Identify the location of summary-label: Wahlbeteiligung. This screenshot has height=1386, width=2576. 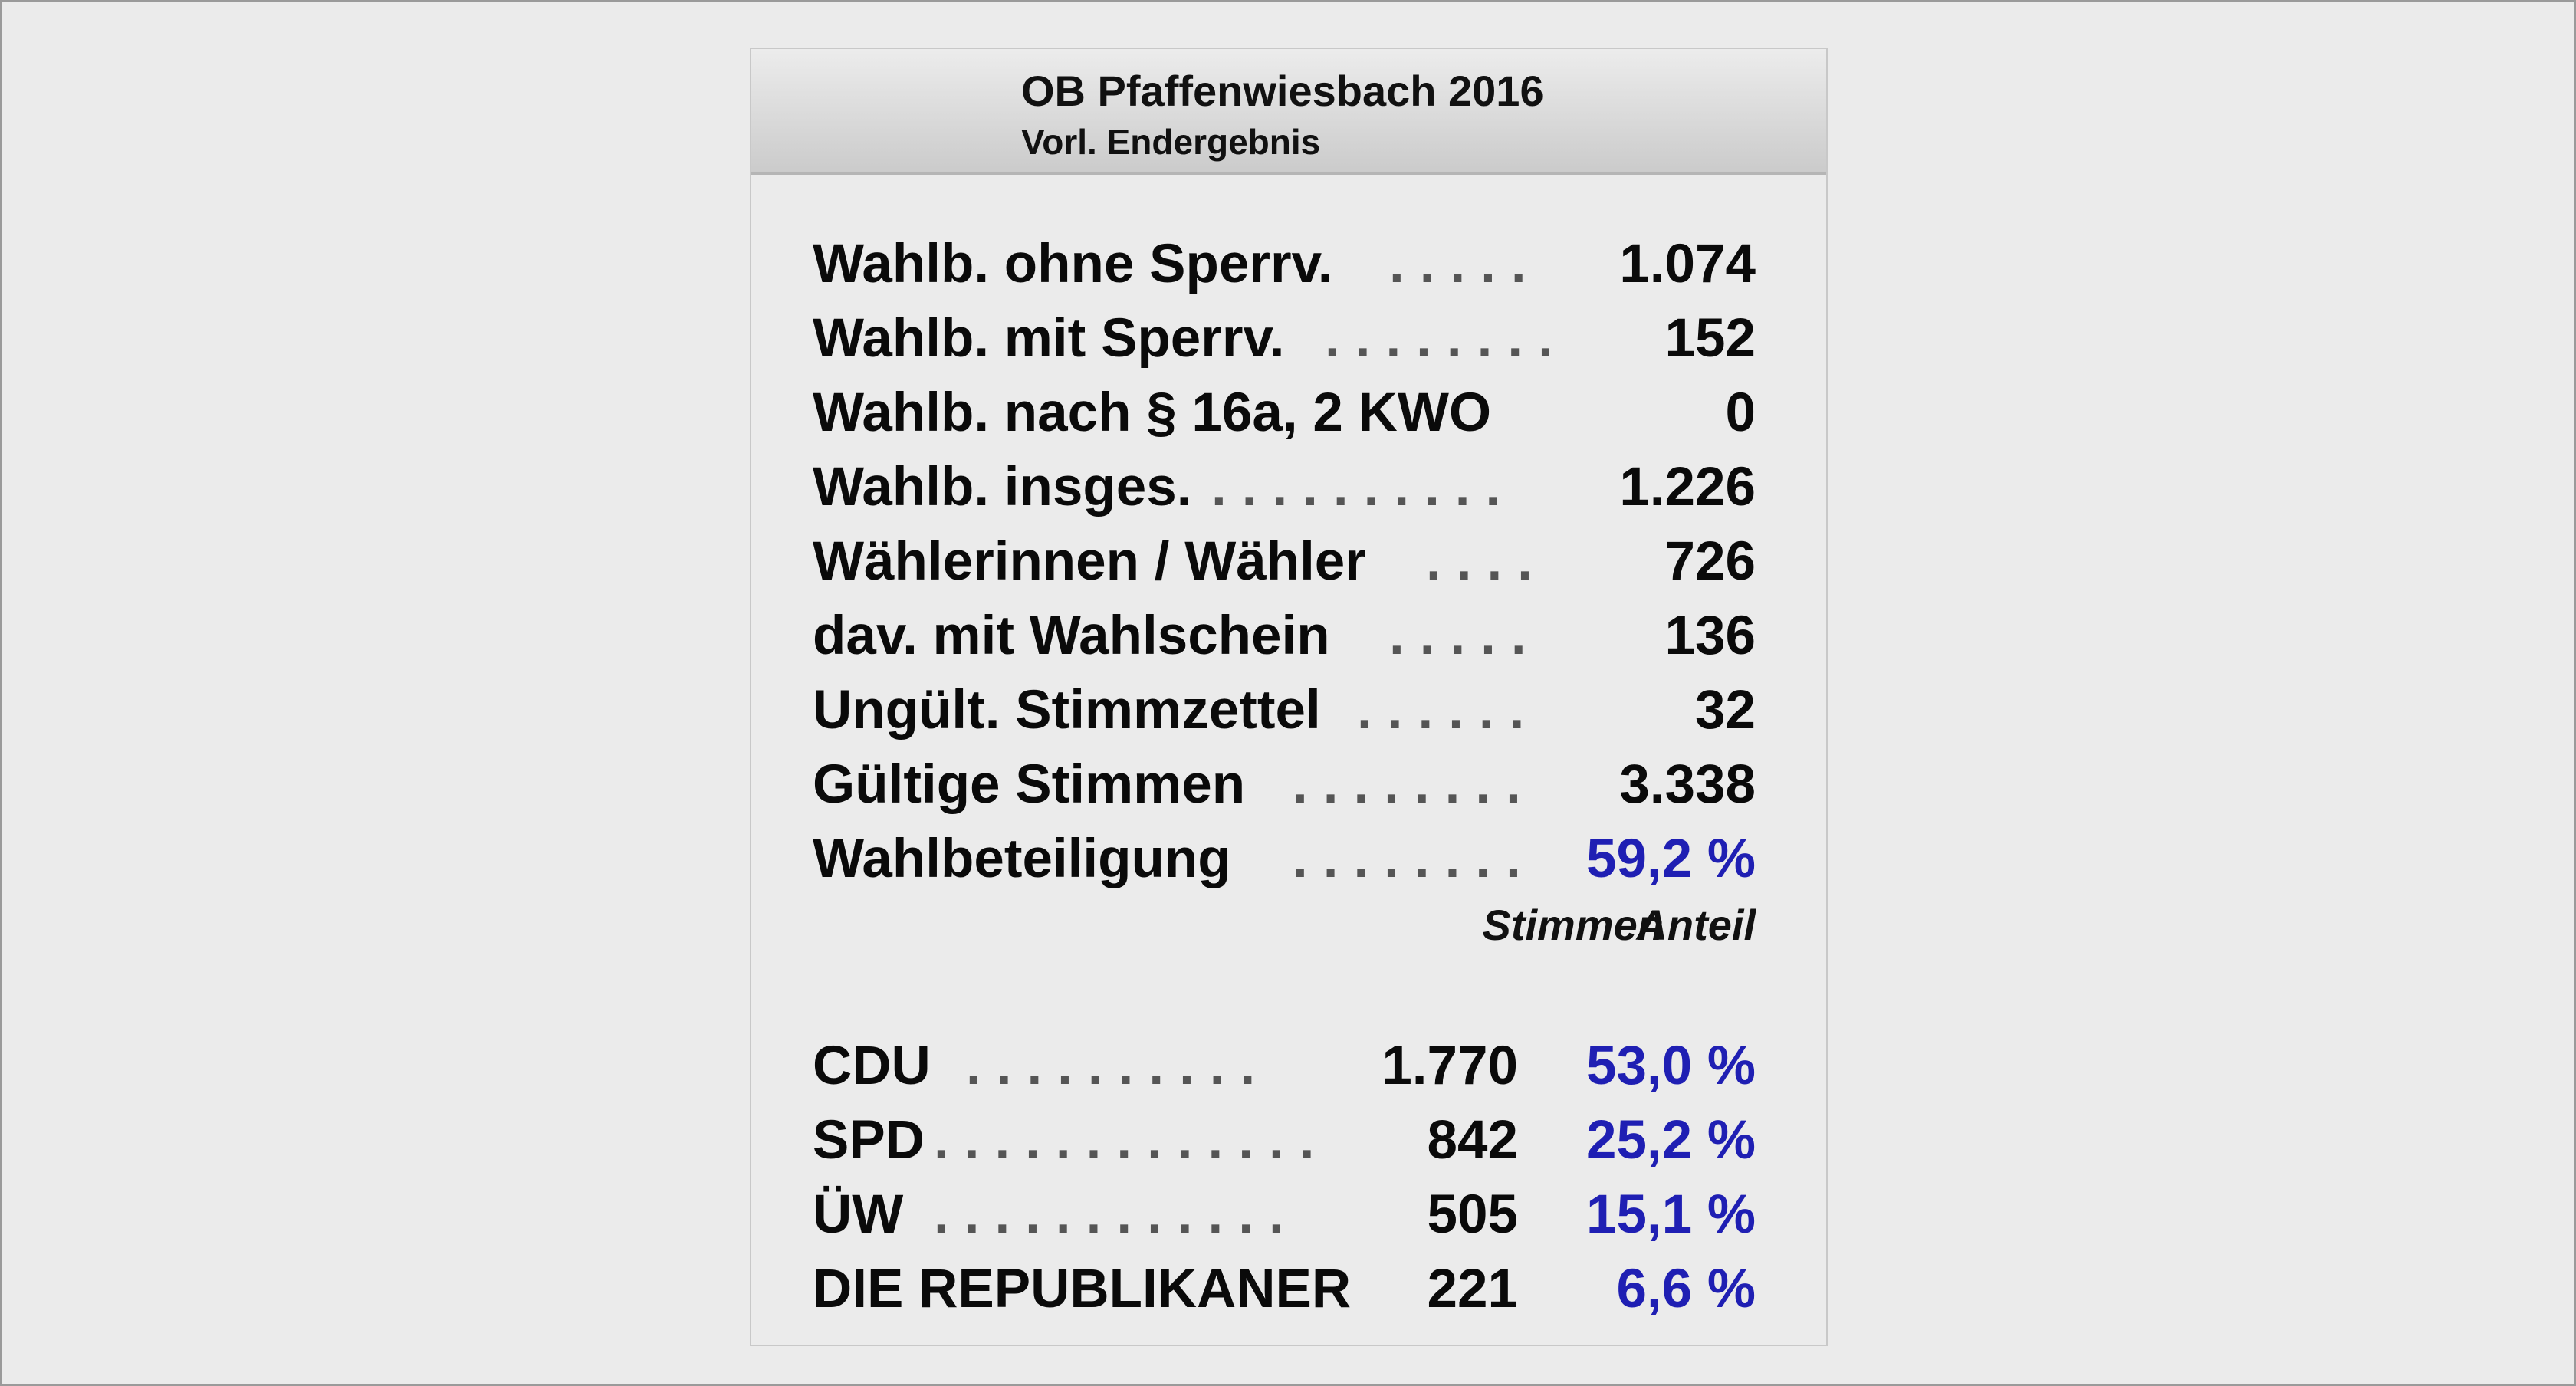
(1022, 859).